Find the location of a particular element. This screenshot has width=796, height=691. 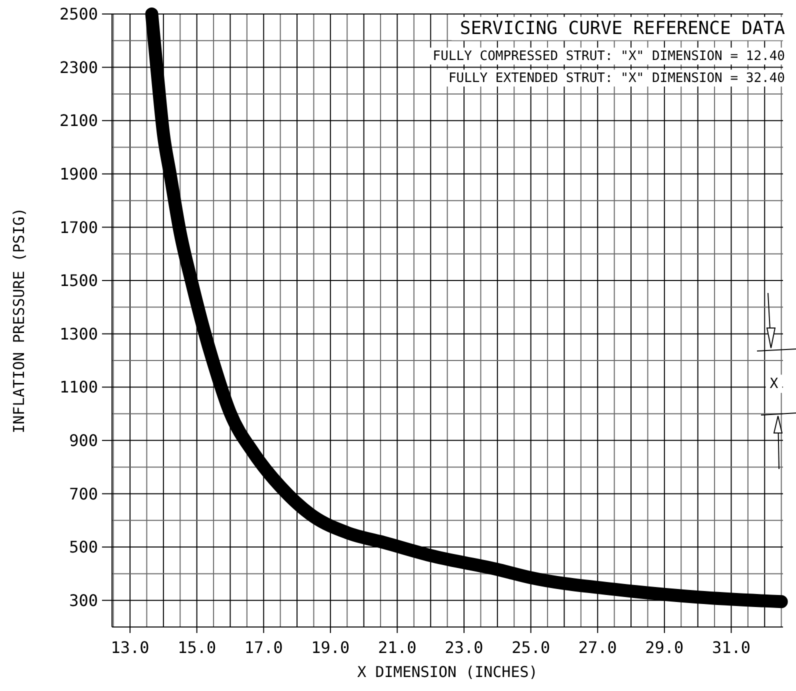

y-tick-label: 1900 is located at coordinates (78, 174).